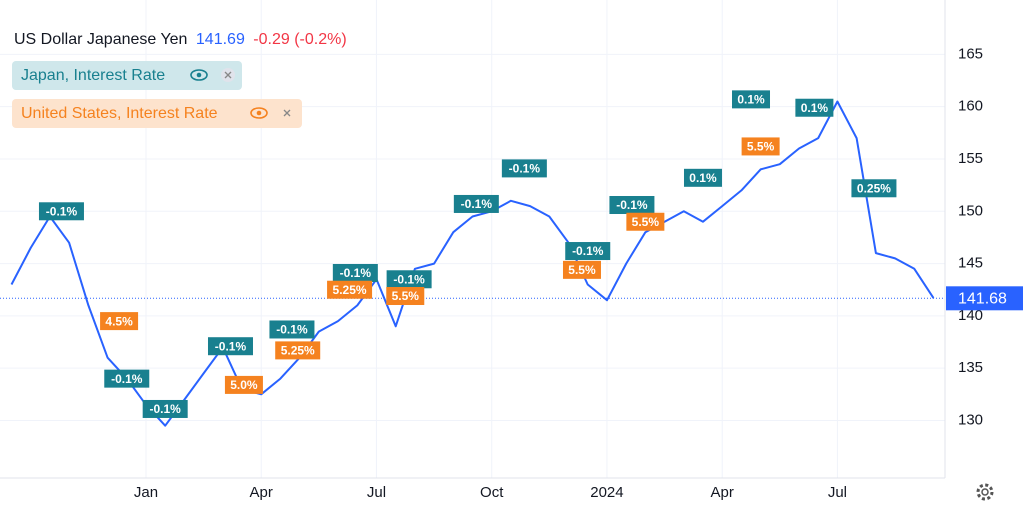 The height and width of the screenshot is (513, 1023). Describe the element at coordinates (970, 210) in the screenshot. I see `y-tick-label: 150` at that location.